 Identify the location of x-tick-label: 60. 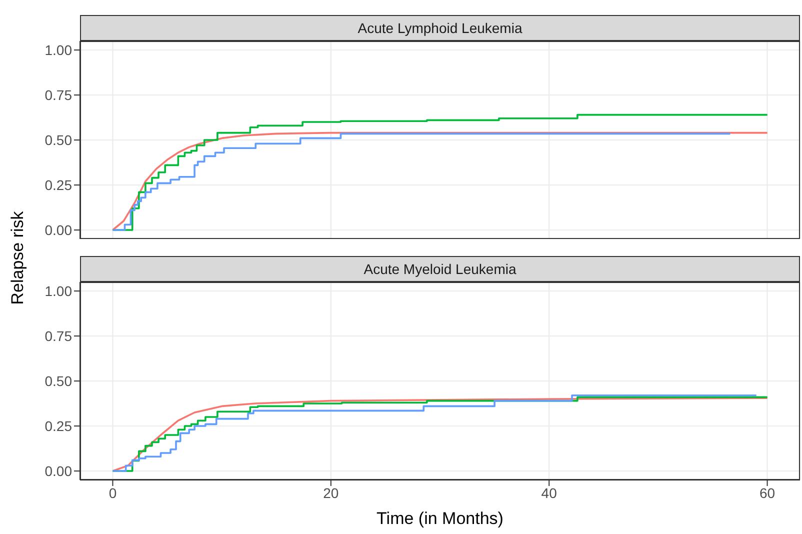
(767, 492).